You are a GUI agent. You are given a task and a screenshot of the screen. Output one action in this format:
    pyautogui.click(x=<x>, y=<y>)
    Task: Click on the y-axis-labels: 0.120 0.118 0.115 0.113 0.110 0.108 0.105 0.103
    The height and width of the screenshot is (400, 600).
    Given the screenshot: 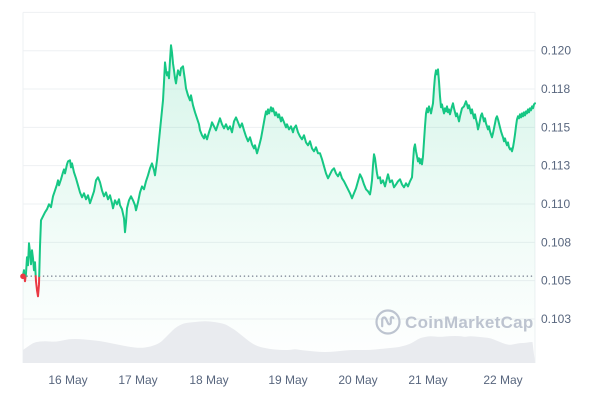 What is the action you would take?
    pyautogui.click(x=556, y=185)
    